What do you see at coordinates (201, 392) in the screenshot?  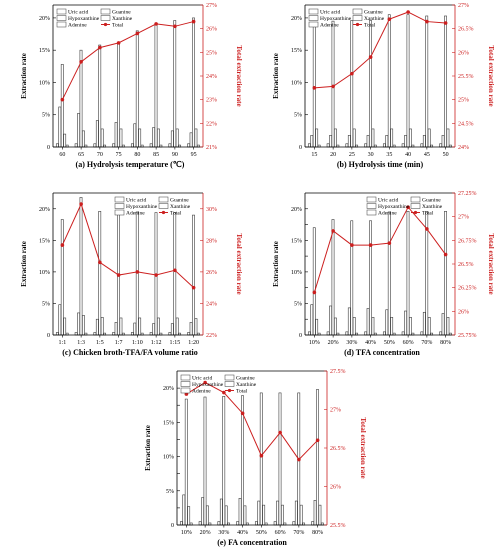 I see `legend-label: Adenine` at bounding box center [201, 392].